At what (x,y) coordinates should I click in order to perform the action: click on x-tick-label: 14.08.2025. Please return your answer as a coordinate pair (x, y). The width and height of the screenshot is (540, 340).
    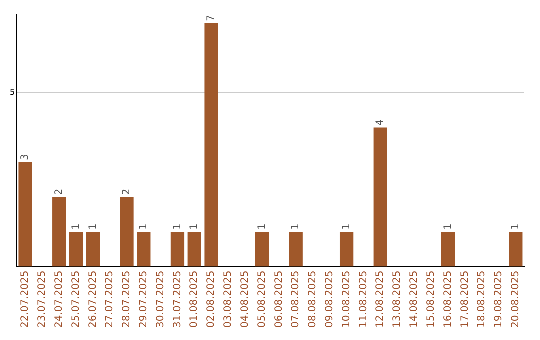
    Looking at the image, I should click on (414, 299).